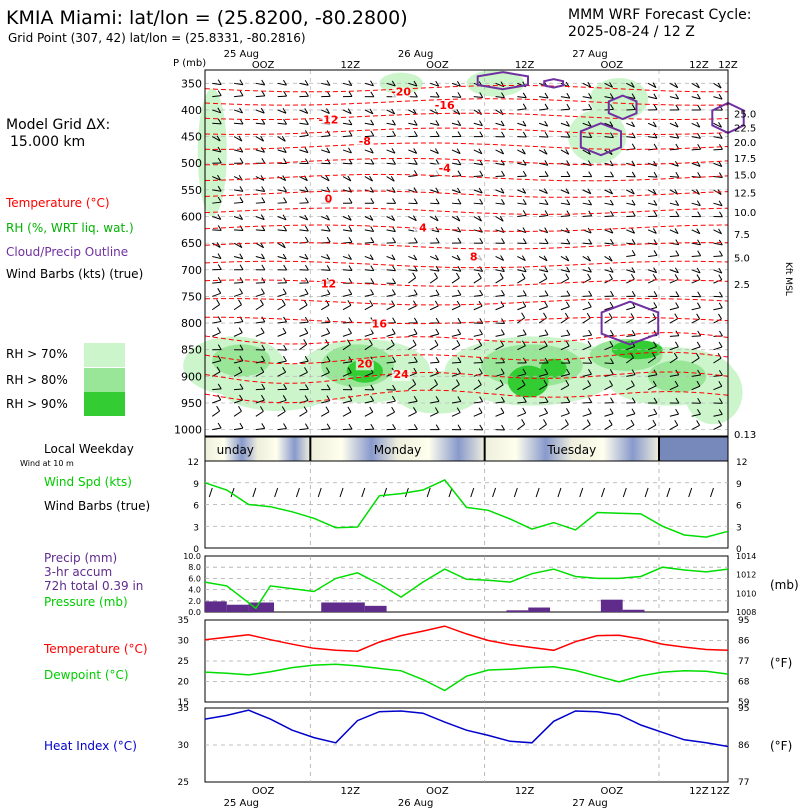  I want to click on hi-tick-f: 95, so click(743, 709).